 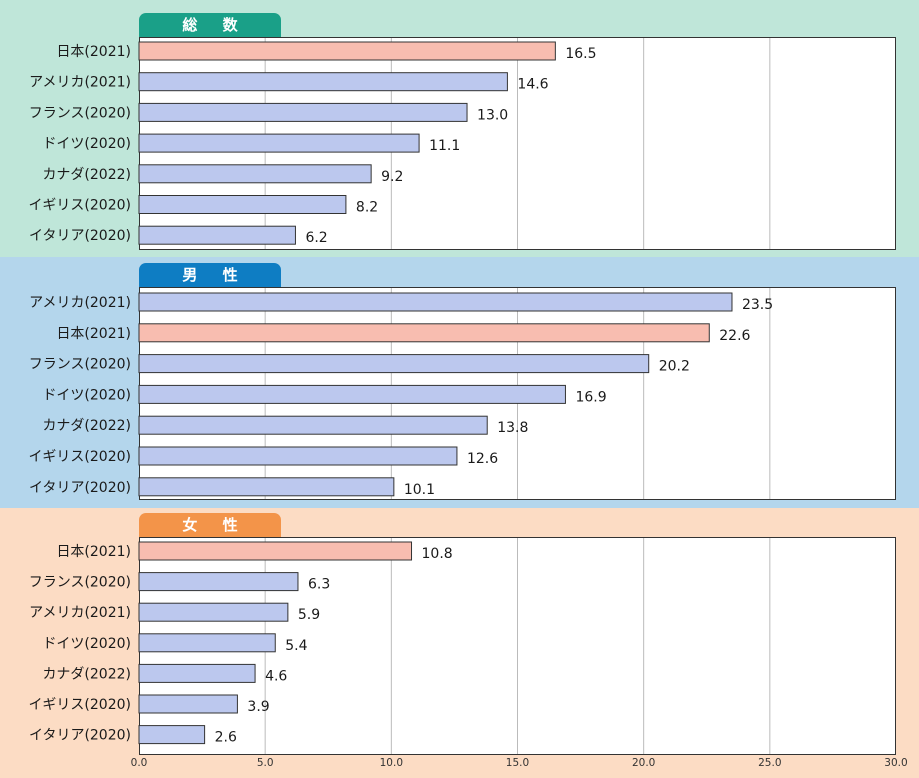 What do you see at coordinates (532, 85) in the screenshot?
I see `value-label: 14.6` at bounding box center [532, 85].